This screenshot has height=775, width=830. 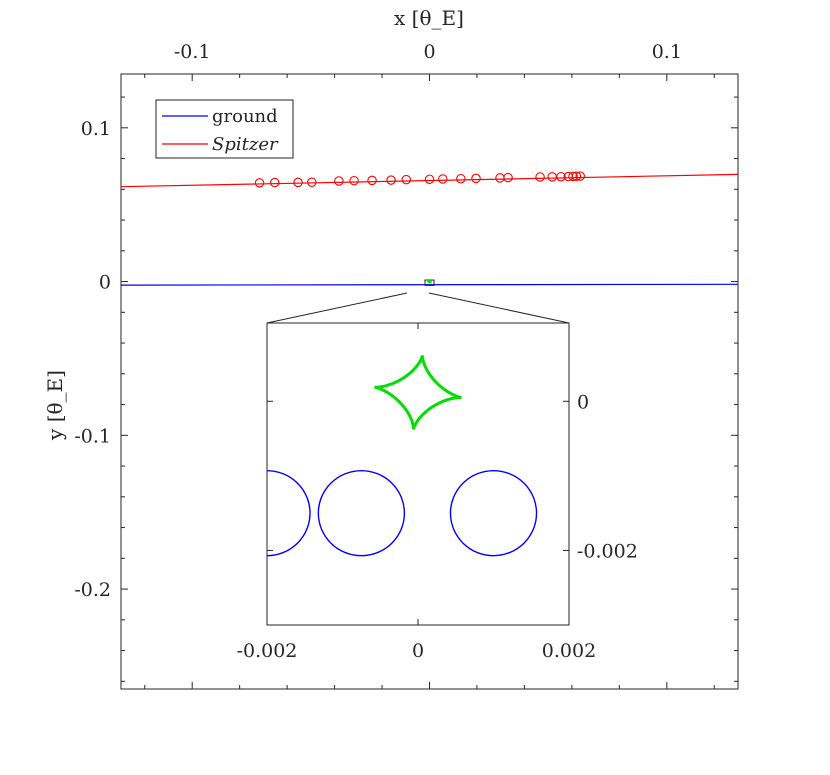 What do you see at coordinates (429, 52) in the screenshot?
I see `x-tick-label: 0` at bounding box center [429, 52].